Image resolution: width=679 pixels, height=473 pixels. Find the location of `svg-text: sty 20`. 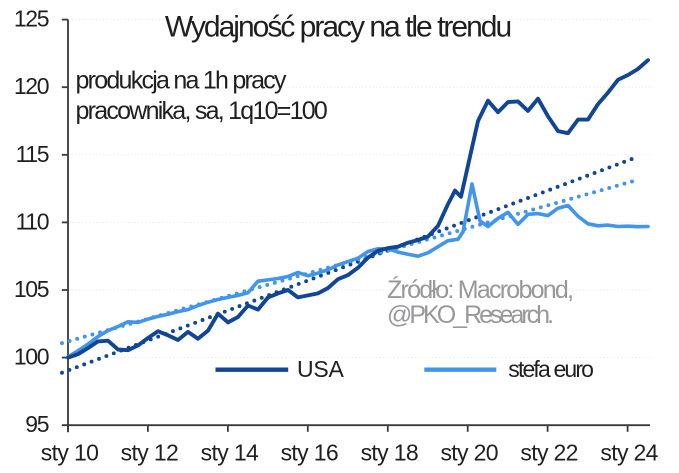

svg-text: sty 20 is located at coordinates (468, 453).